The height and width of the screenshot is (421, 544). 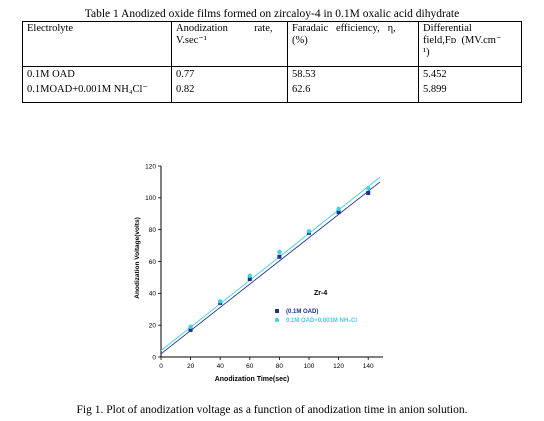 I want to click on row2-electrolyte: 0.1MOAD+0.001M NH₄Cl⁻, so click(x=88, y=89).